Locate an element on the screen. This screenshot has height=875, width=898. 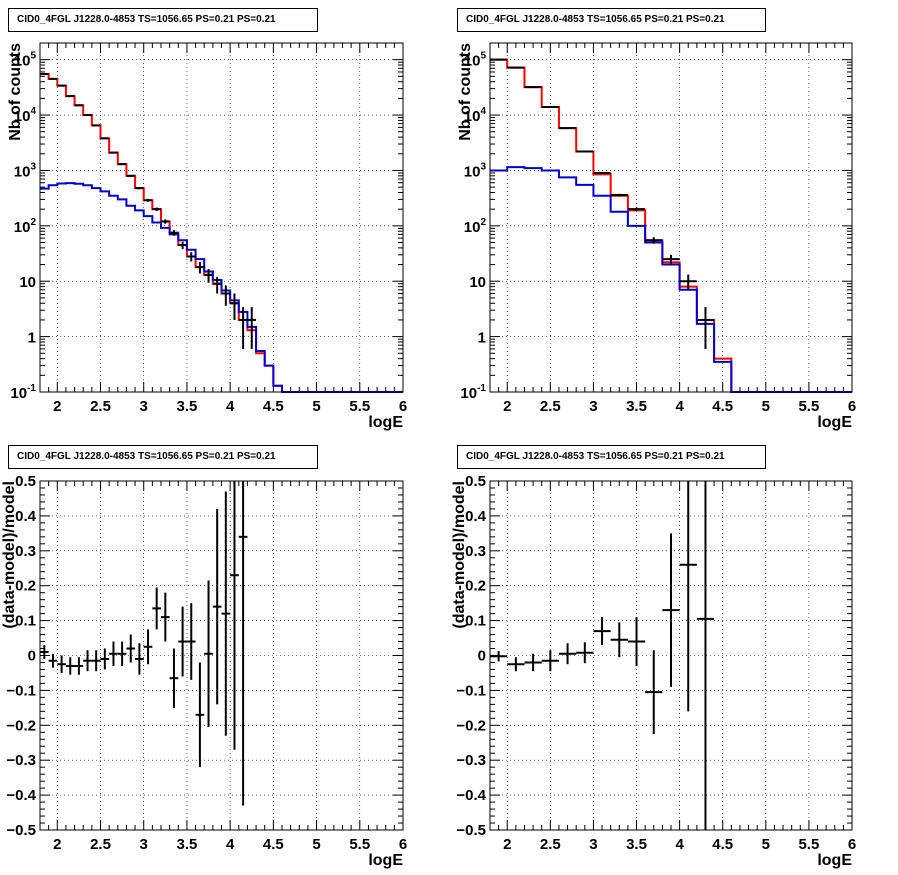
y-tick-label: 0.3 is located at coordinates (25, 551).